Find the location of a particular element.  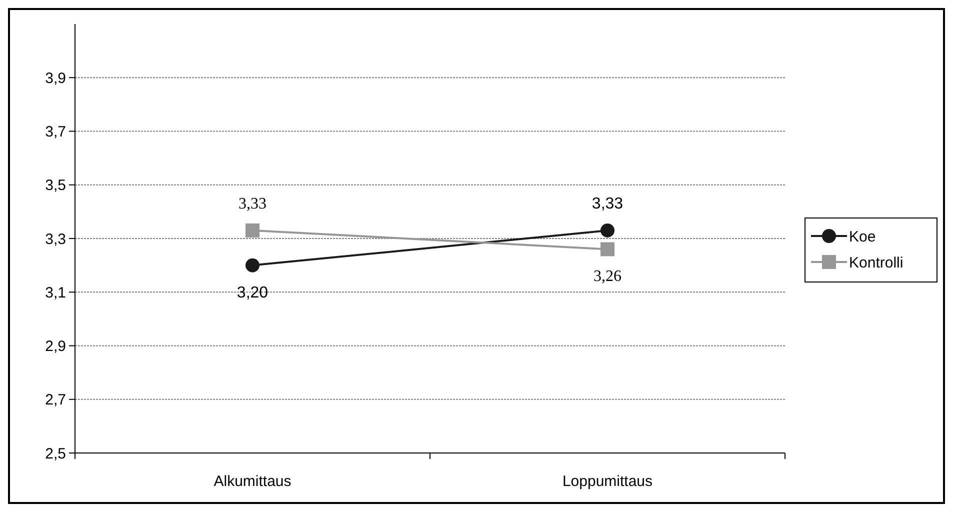

x-tick-label: Alkumittaus is located at coordinates (253, 481).